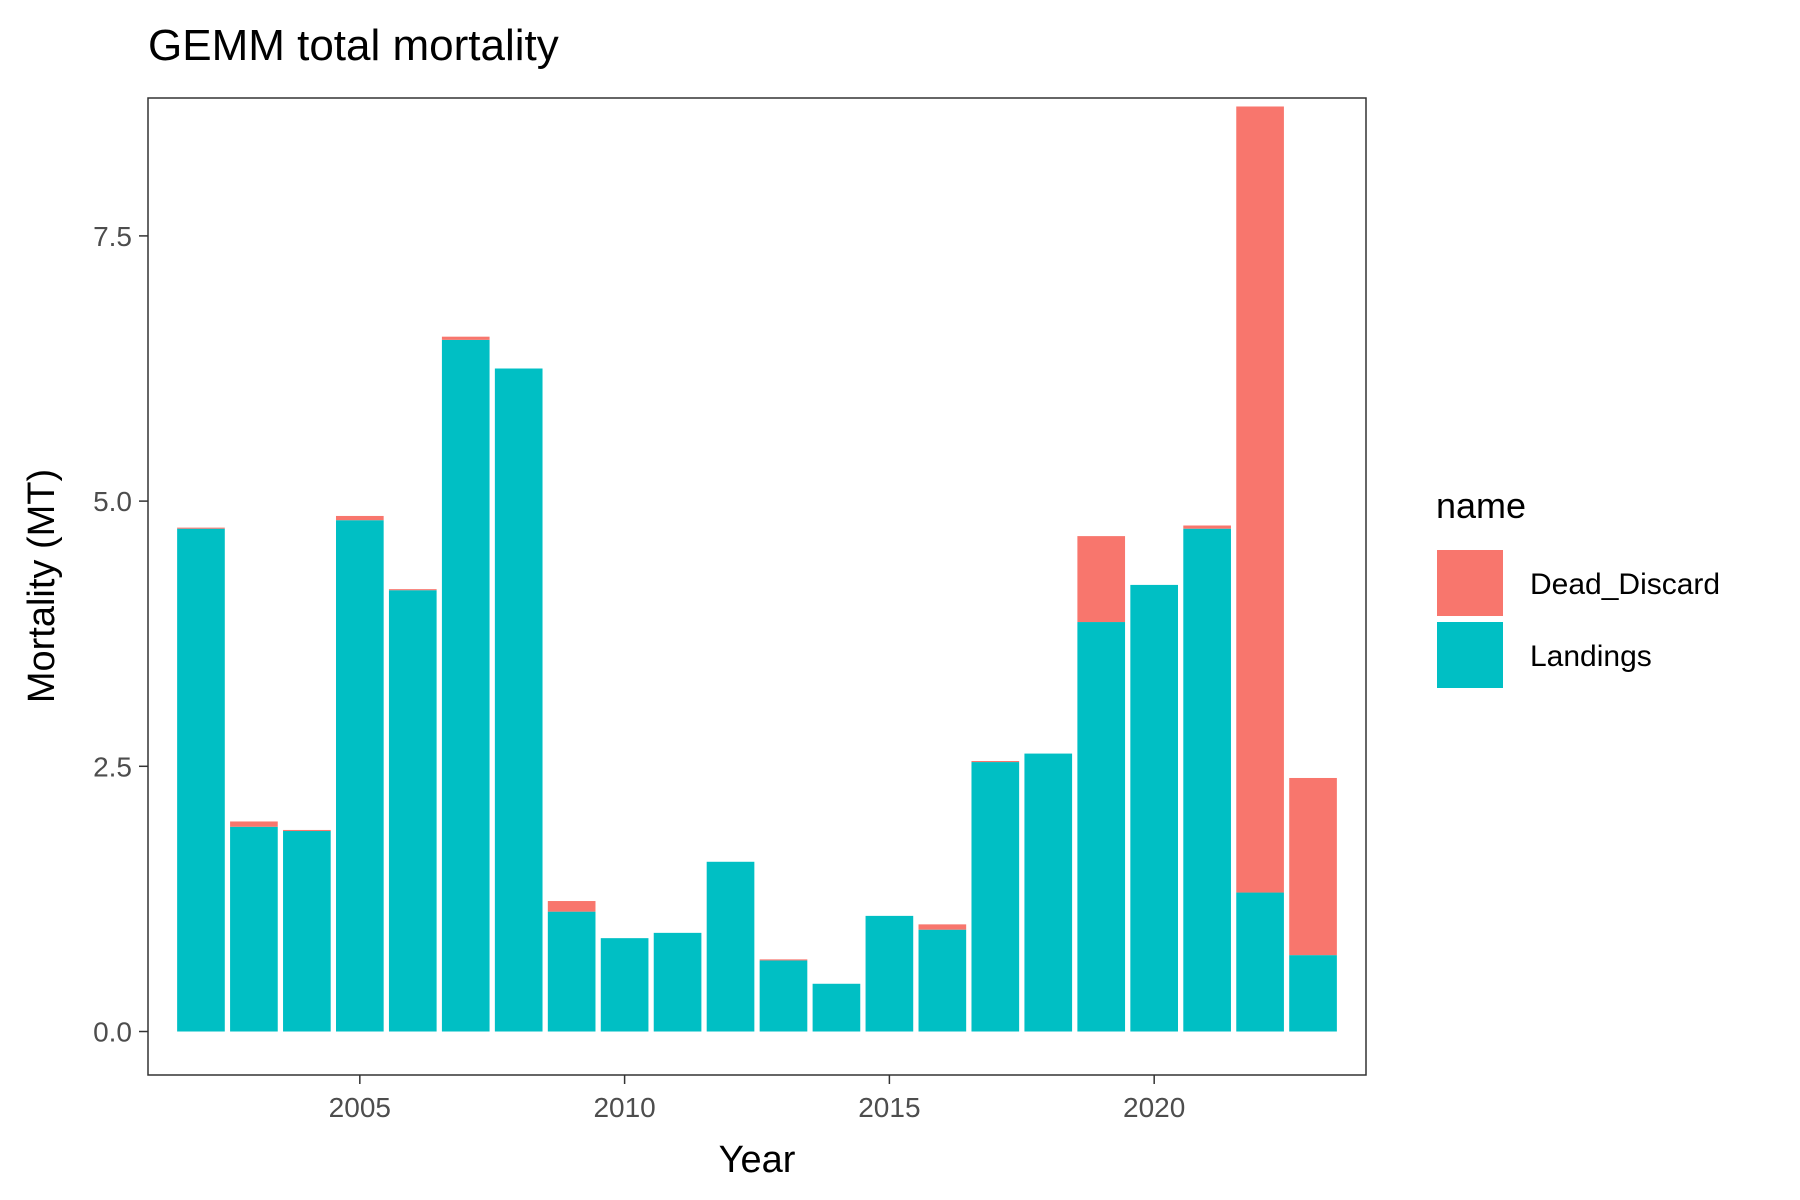 The image size is (1800, 1200). I want to click on legend-label-dead-discard: Dead_Discard, so click(1625, 584).